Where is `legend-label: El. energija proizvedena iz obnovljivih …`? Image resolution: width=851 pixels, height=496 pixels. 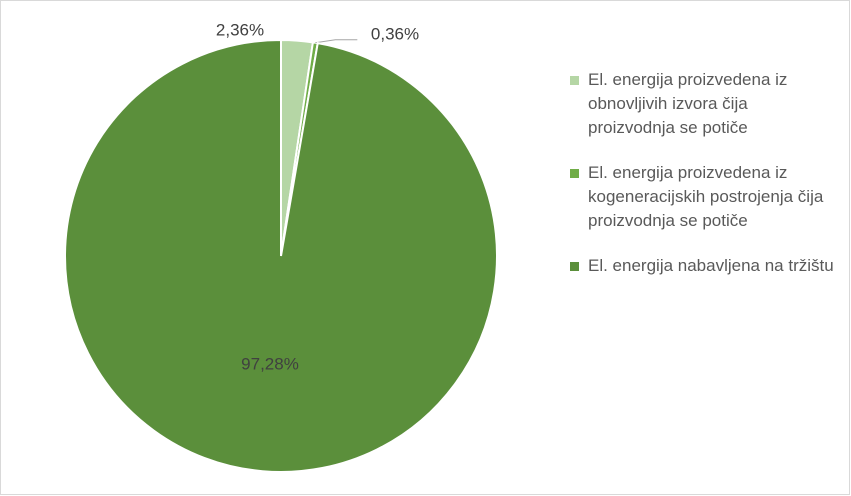 legend-label: El. energija proizvedena iz obnovljivih … is located at coordinates (688, 103).